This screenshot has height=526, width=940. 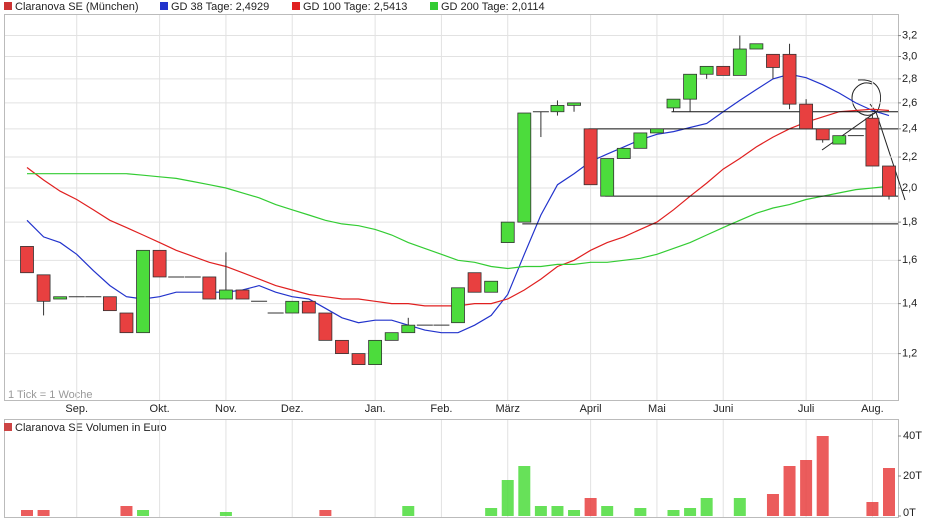 I want to click on x-tick-label: Nov., so click(x=226, y=409).